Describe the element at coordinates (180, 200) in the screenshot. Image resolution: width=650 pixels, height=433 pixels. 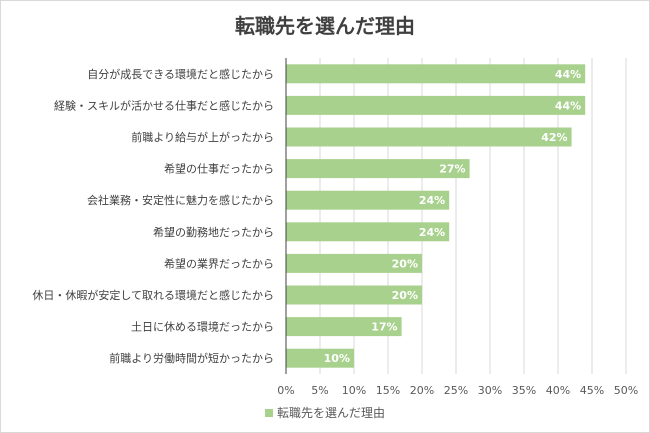
I see `category-label: 会社業務・安定性に魅力を感じたから` at that location.